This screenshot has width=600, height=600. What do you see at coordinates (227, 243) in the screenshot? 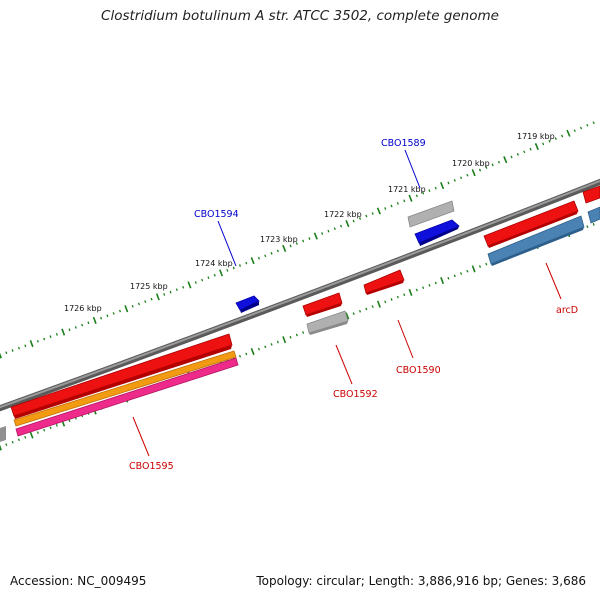
I see `leader-line-cbo1594` at bounding box center [227, 243].